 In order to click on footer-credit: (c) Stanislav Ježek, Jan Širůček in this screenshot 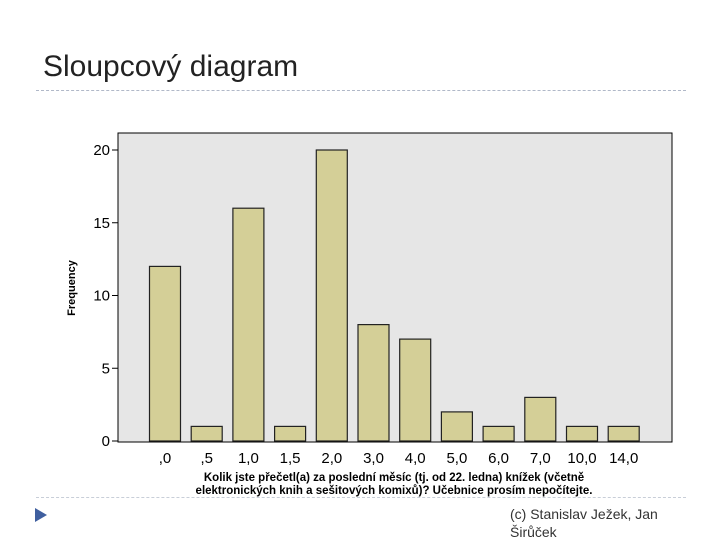, I will do `click(584, 523)`.